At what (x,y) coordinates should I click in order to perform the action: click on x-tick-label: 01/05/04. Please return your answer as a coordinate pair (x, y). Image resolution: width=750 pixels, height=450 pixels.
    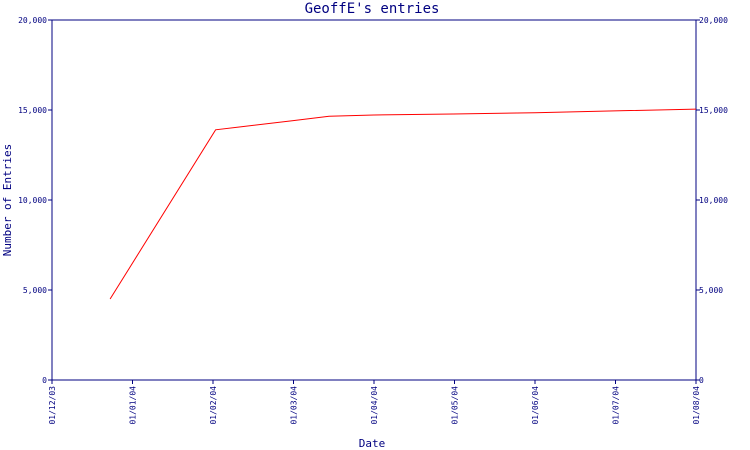
    Looking at the image, I should click on (455, 405).